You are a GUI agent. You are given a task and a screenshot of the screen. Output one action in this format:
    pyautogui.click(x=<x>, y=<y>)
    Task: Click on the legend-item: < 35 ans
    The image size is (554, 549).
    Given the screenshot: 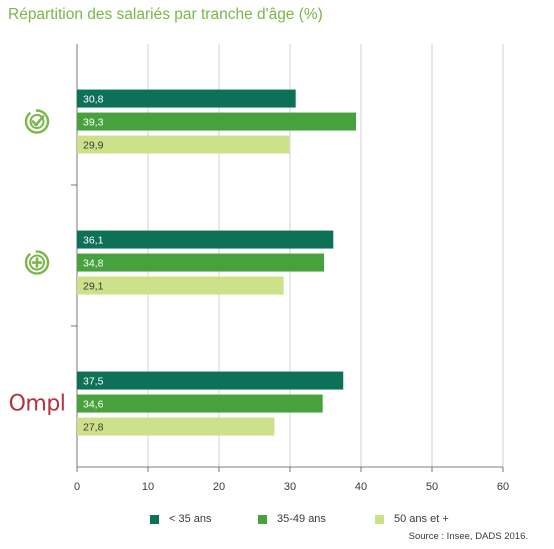 What is the action you would take?
    pyautogui.click(x=181, y=519)
    